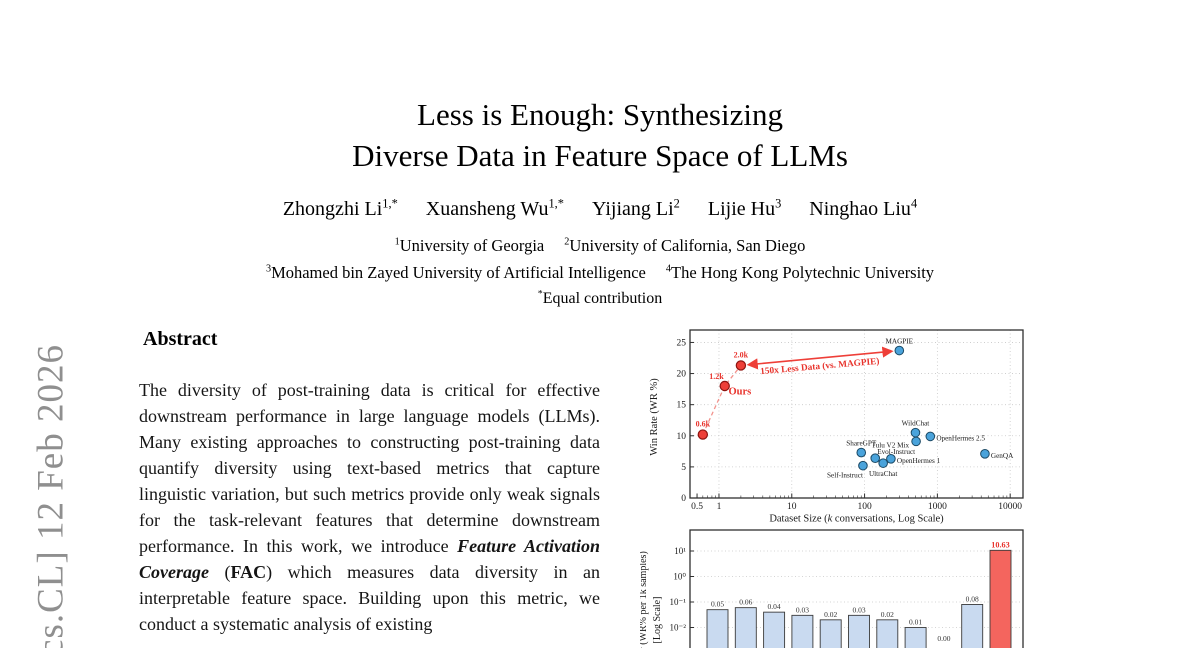  I want to click on abstract-heading: Abstract, so click(180, 339).